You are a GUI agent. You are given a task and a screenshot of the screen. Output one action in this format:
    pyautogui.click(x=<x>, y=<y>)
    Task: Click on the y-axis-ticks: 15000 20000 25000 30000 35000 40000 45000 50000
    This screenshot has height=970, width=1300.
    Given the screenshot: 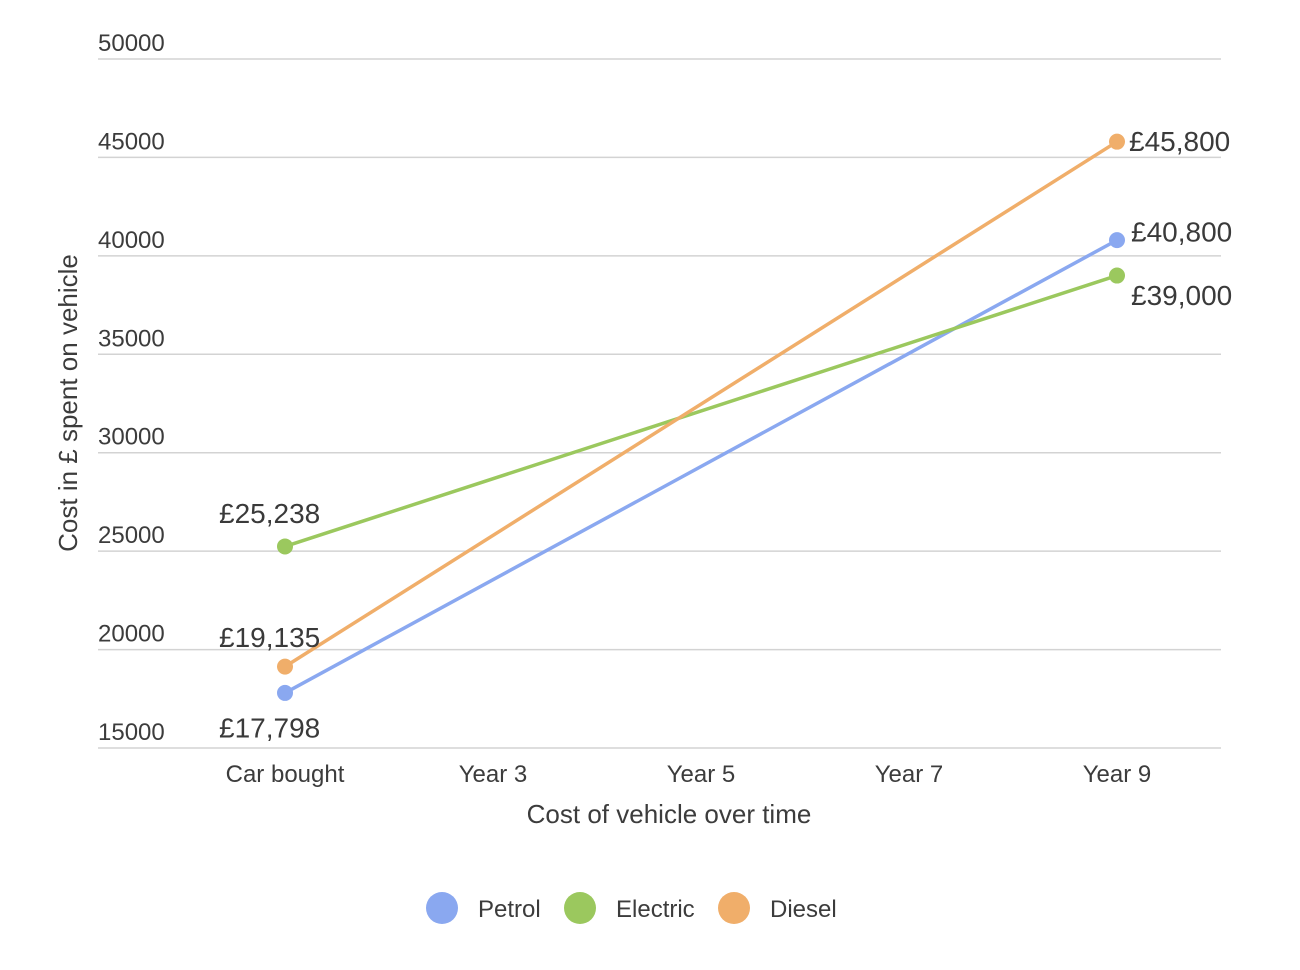 What is the action you would take?
    pyautogui.click(x=131, y=388)
    